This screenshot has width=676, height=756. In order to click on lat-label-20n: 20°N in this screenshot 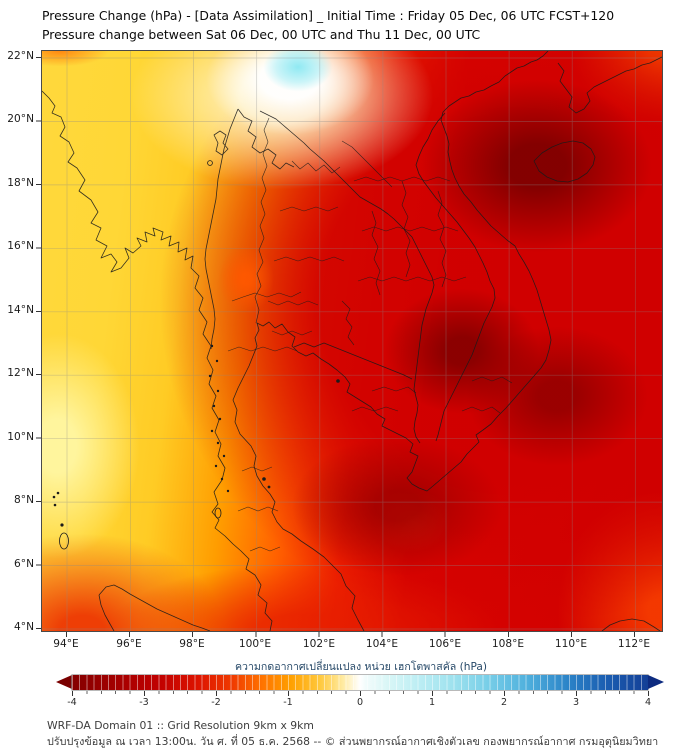, I will do `click(20, 119)`.